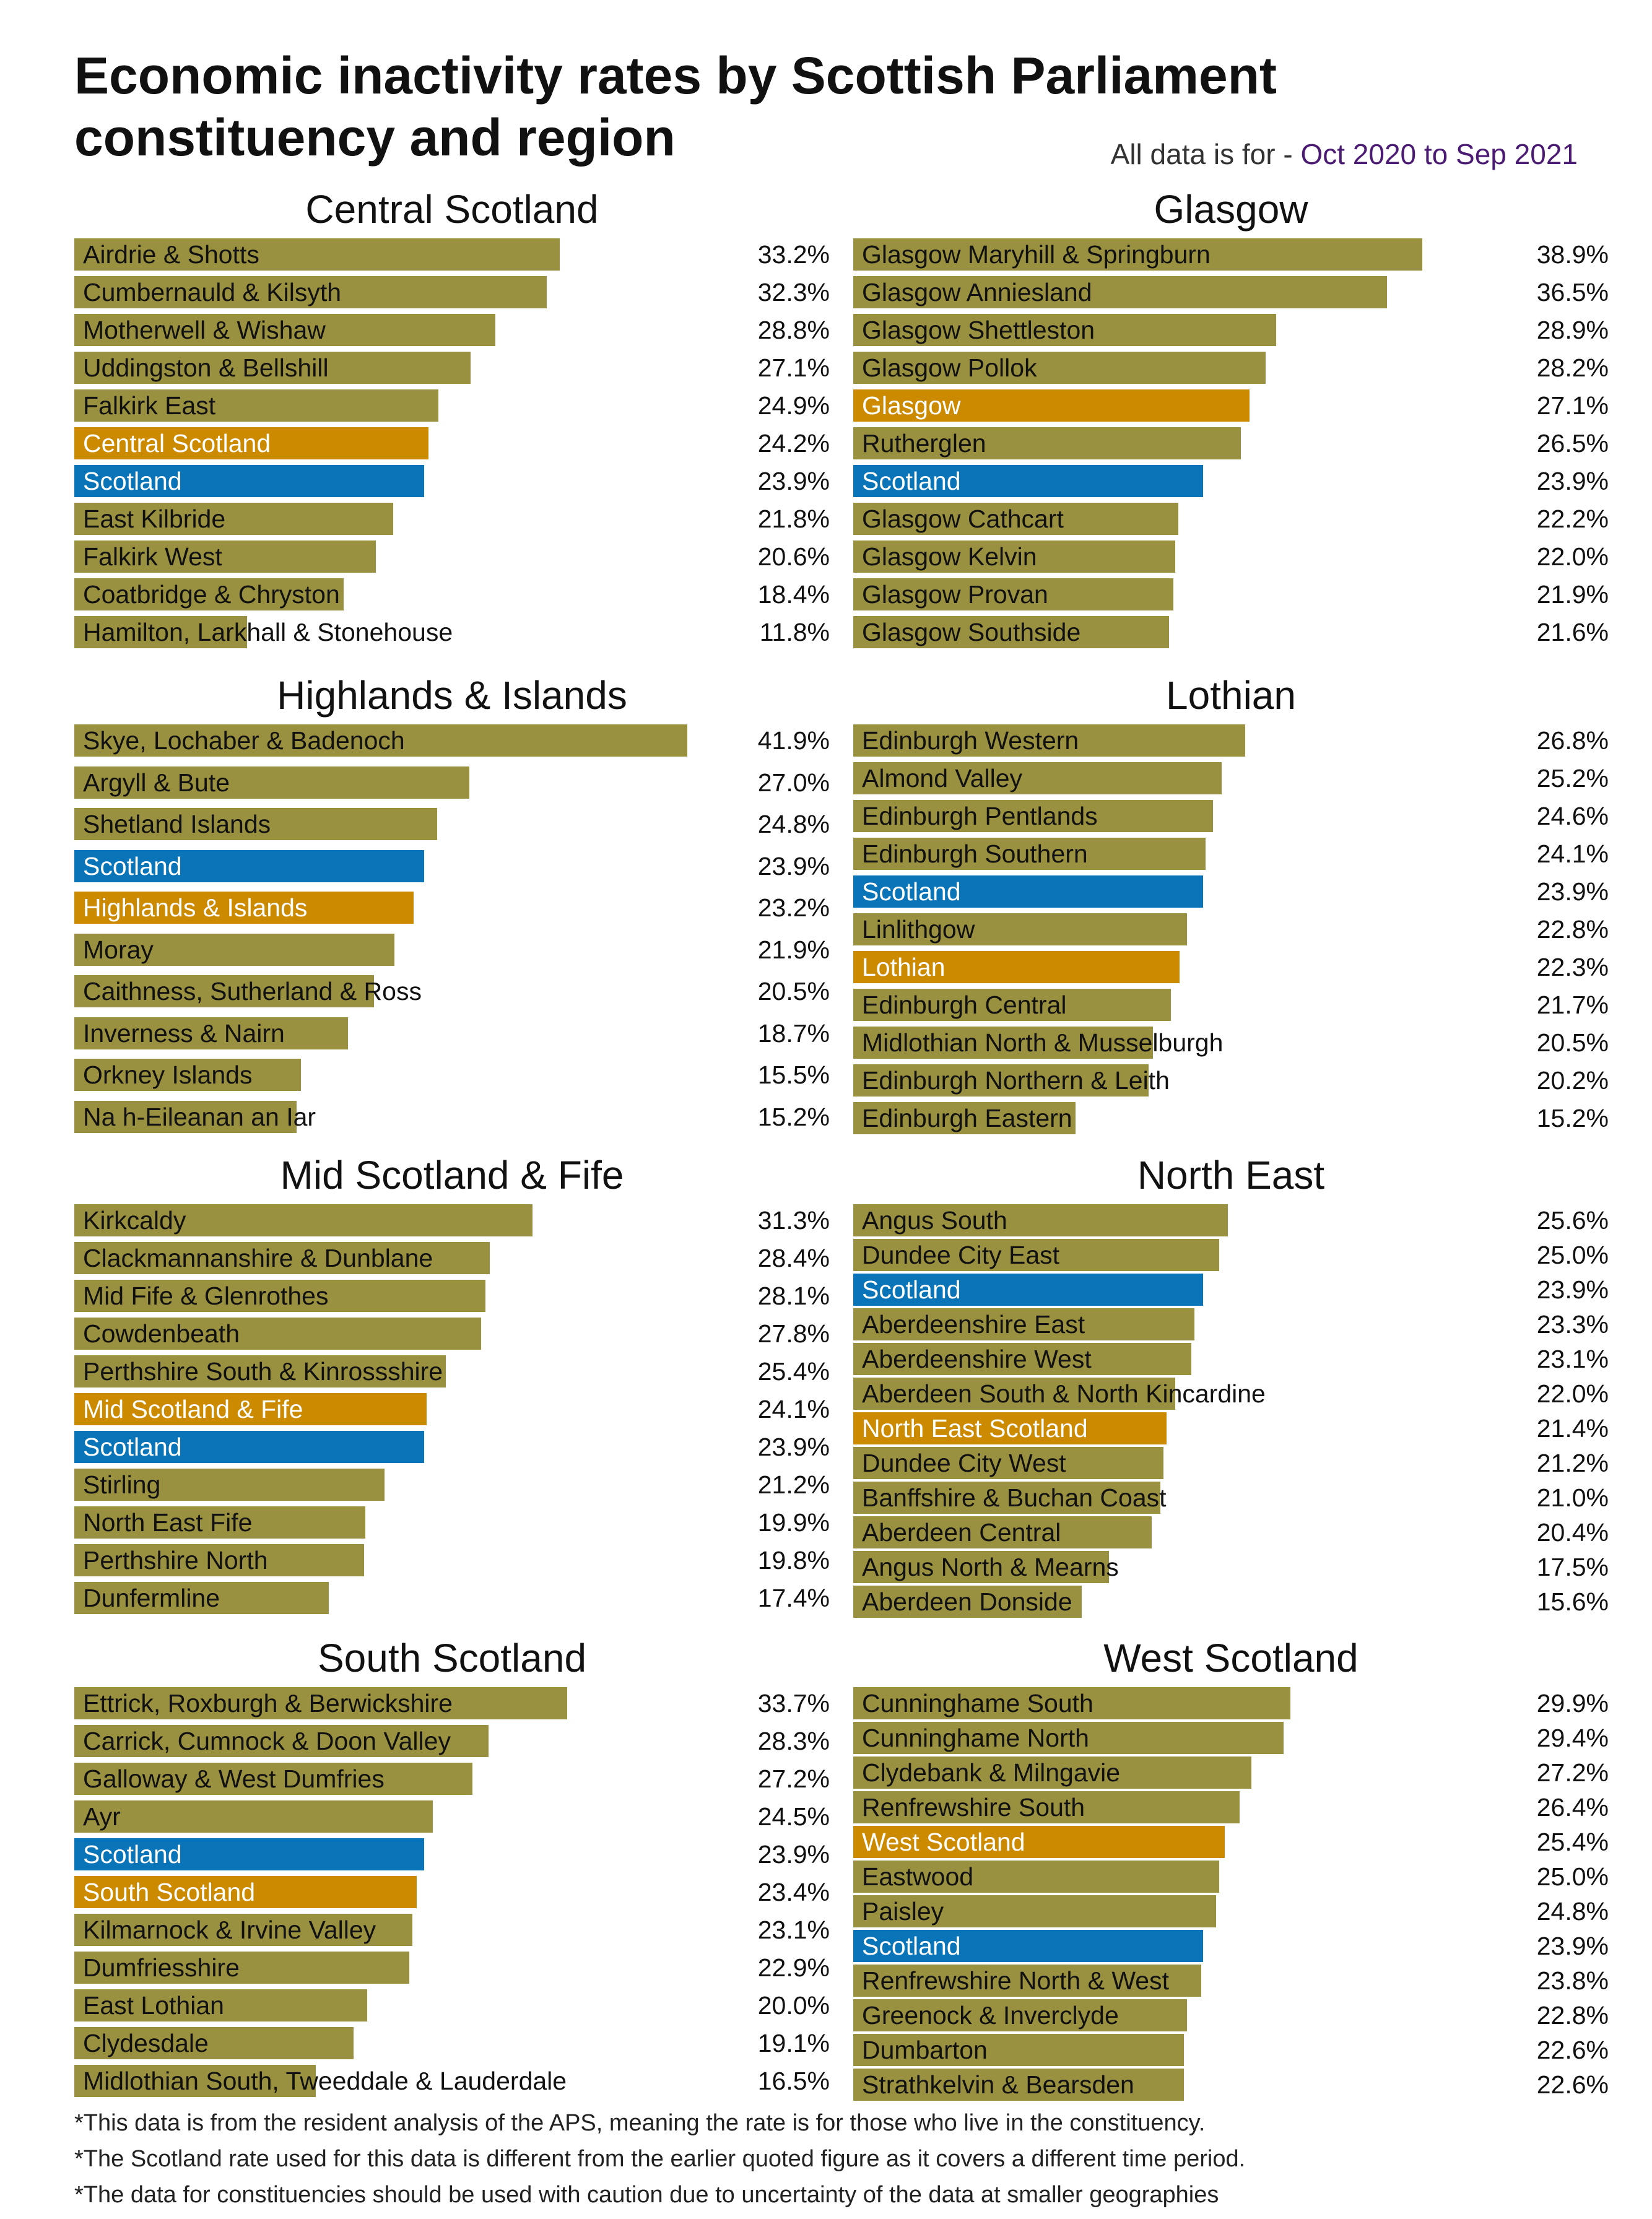  I want to click on bar-label: Greenock & Inverclyde, so click(990, 2015).